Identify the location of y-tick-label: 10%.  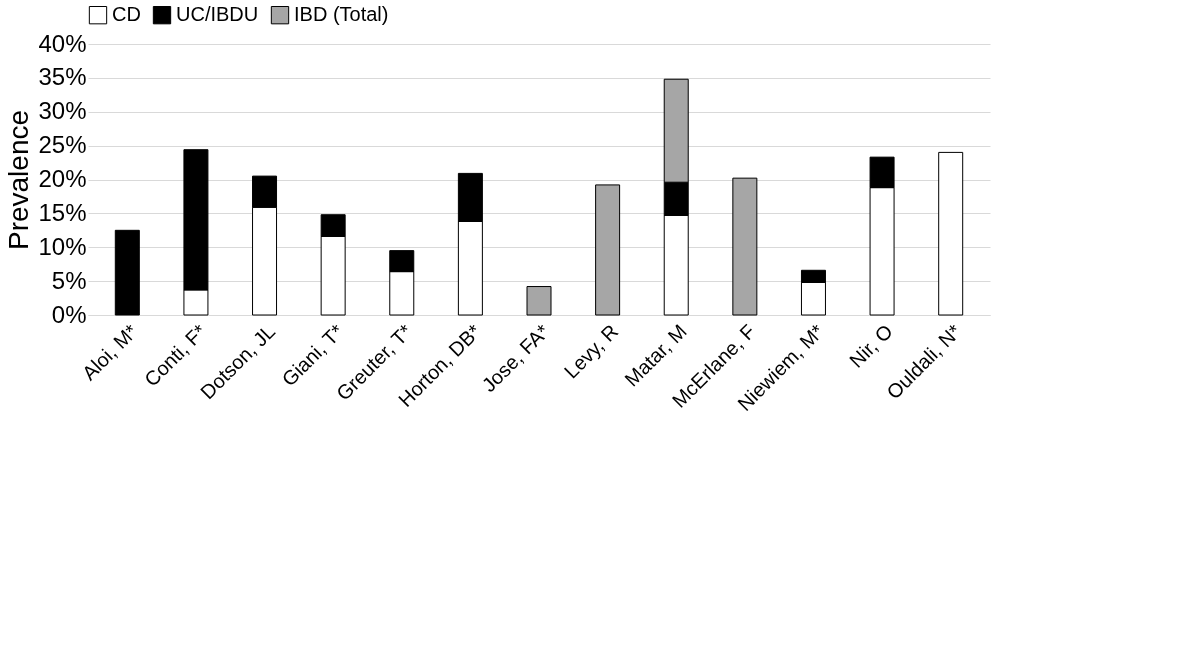
(62, 246).